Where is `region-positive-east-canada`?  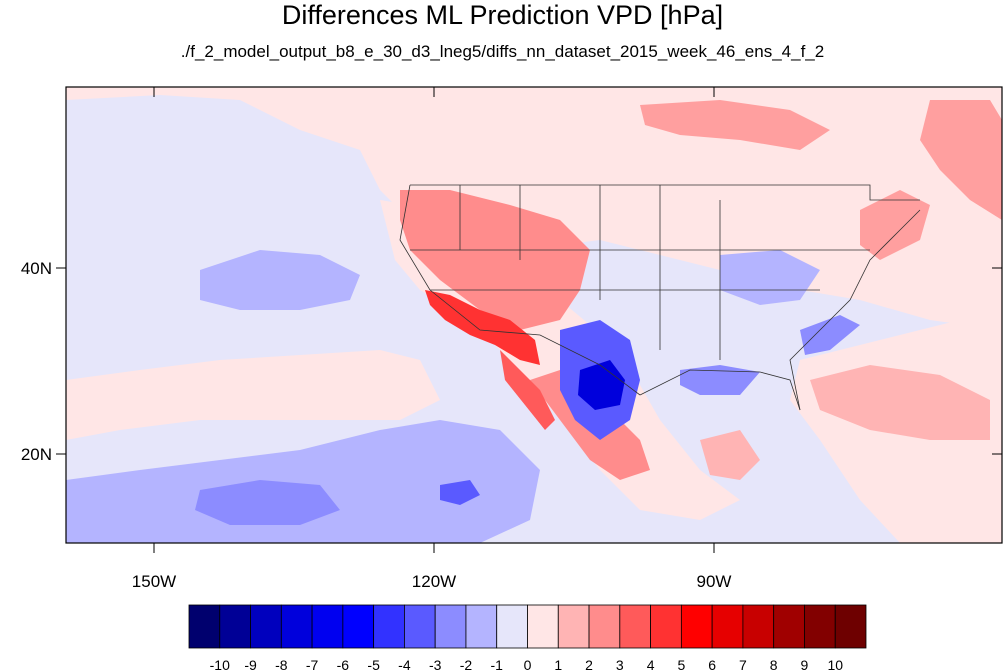 region-positive-east-canada is located at coordinates (961, 160).